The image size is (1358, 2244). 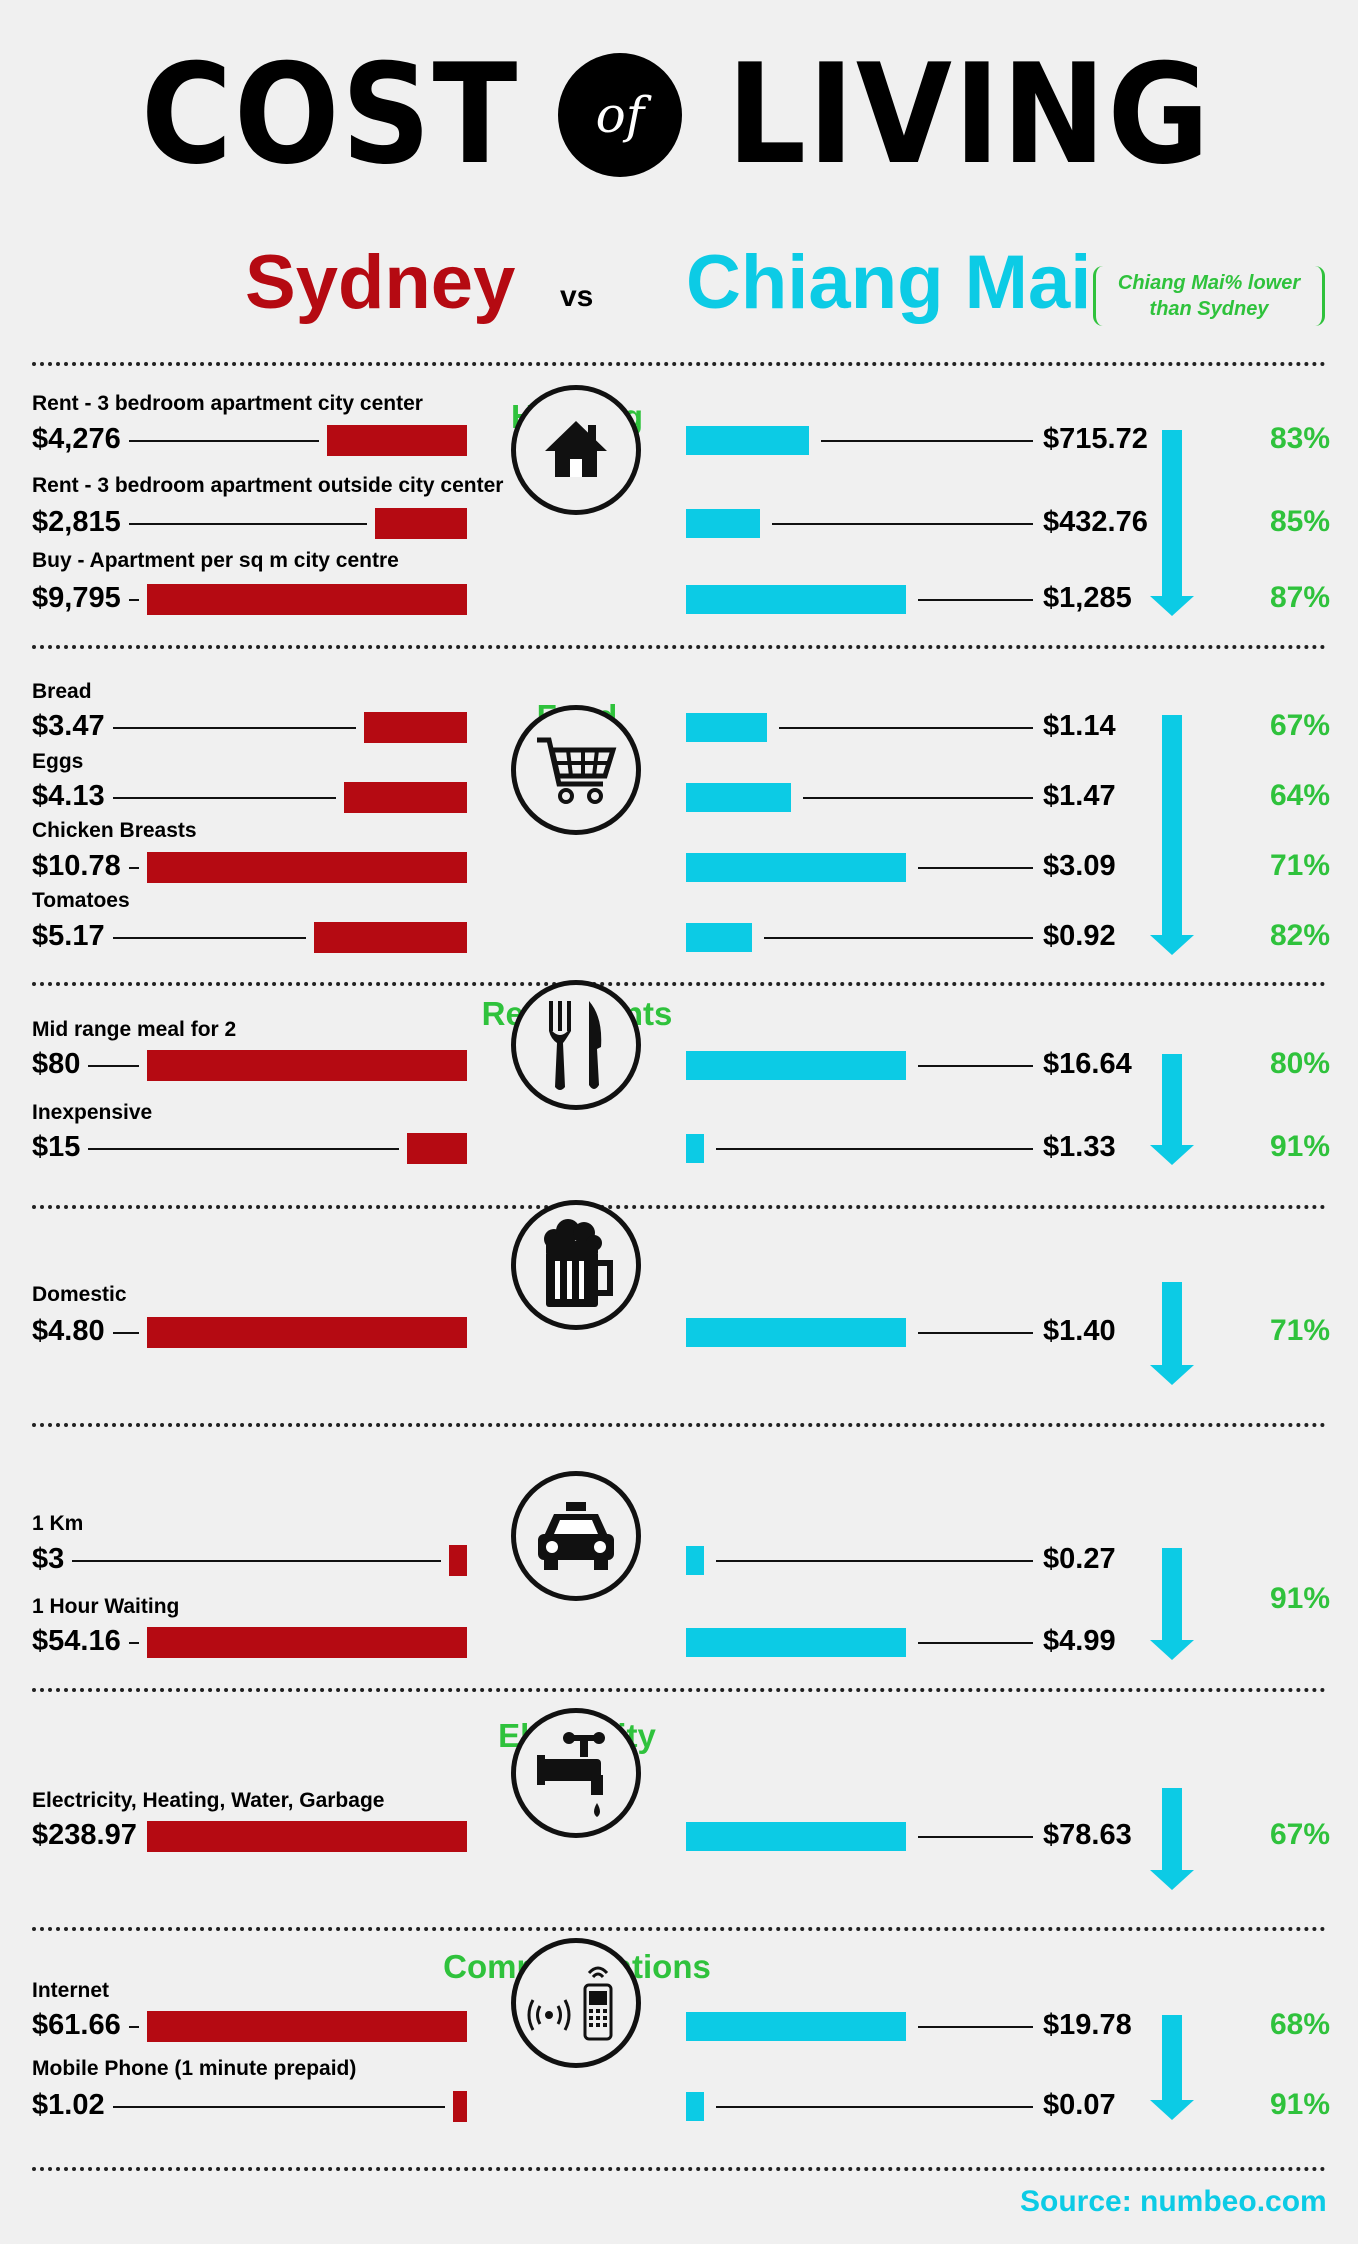 I want to click on shopping-cart-icon, so click(x=576, y=770).